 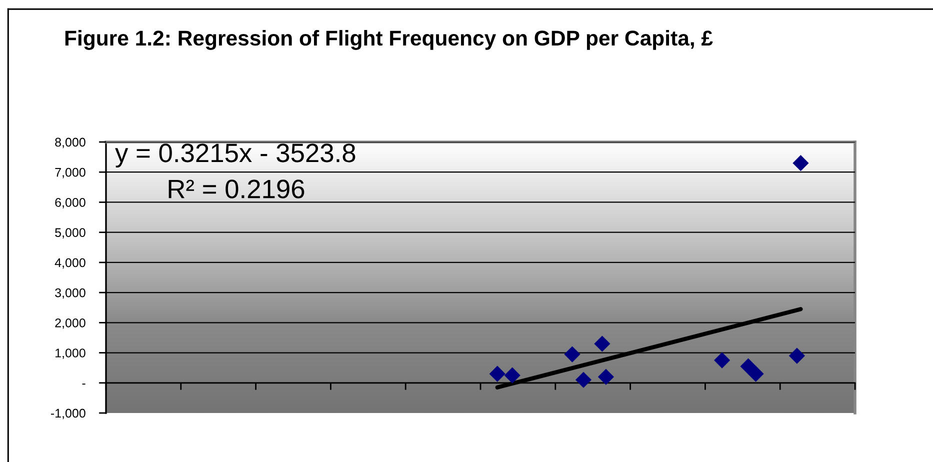 What do you see at coordinates (389, 40) in the screenshot?
I see `chart-title: Figure 1.2: Regression of Flight Frequency on GDP per Capita, £` at bounding box center [389, 40].